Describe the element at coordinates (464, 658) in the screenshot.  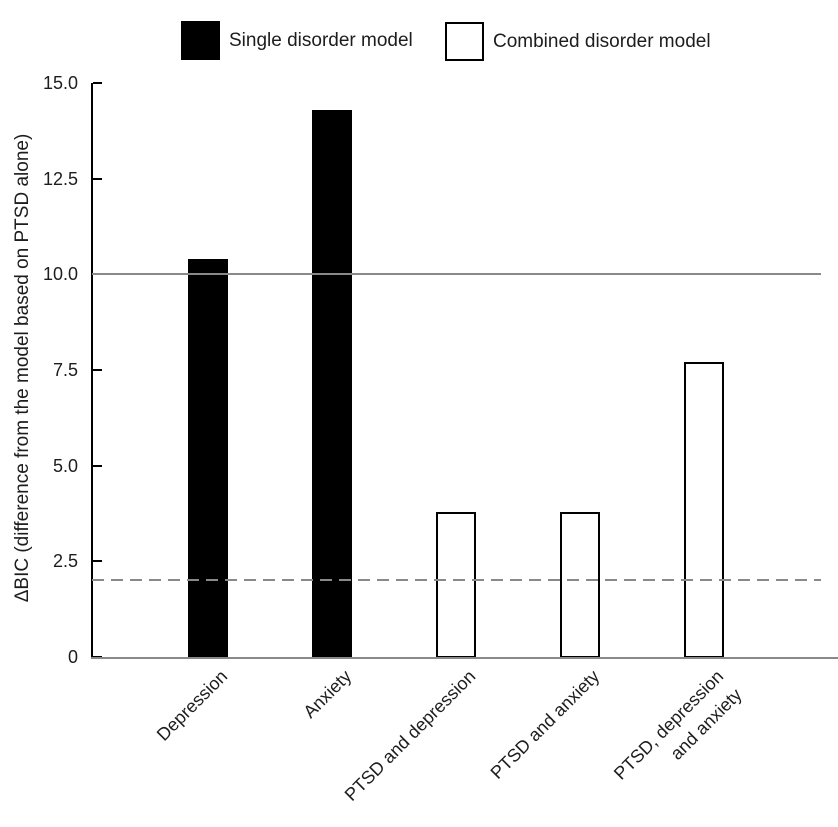
I see `x-axis-line` at that location.